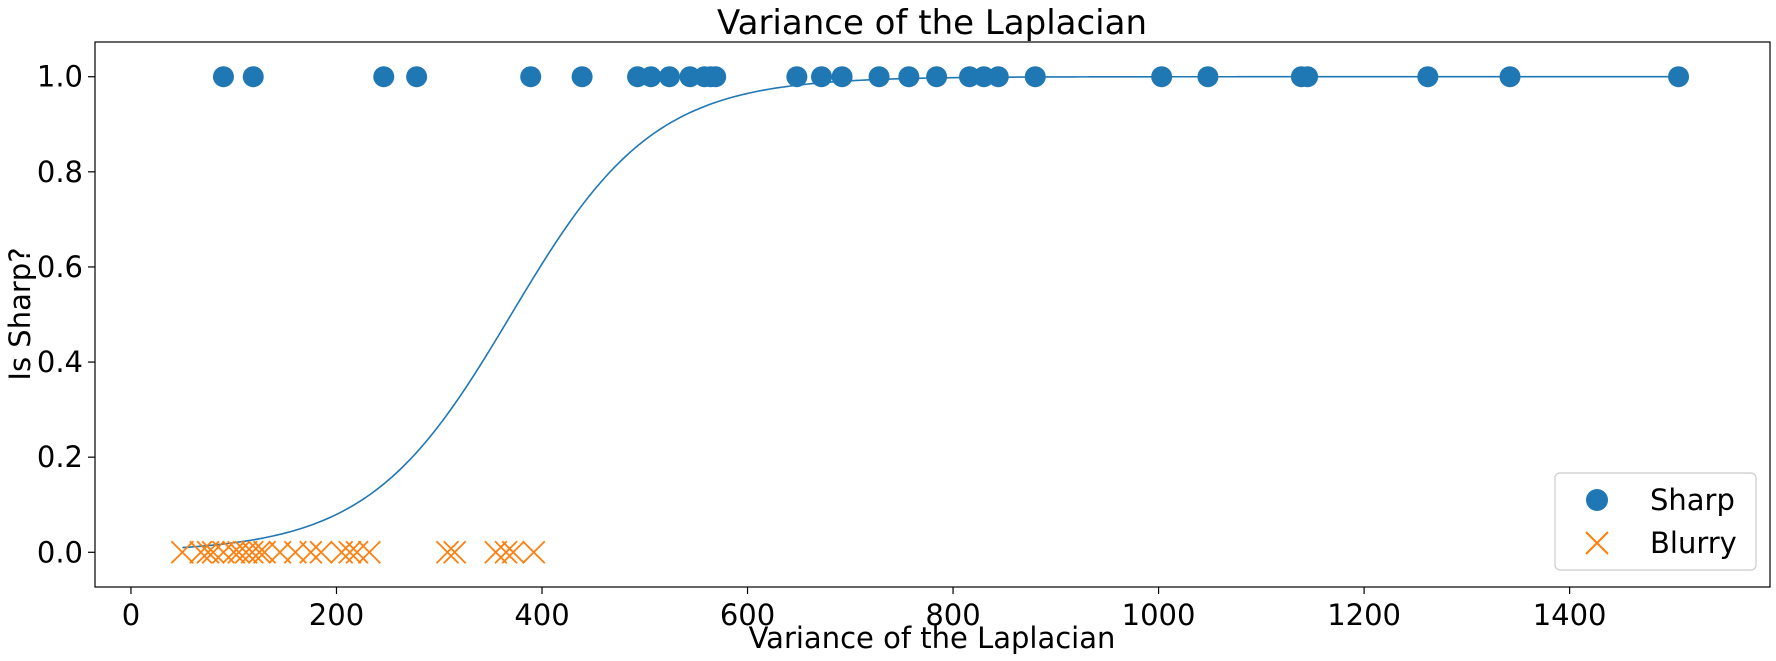 This screenshot has width=1776, height=661. I want to click on legend-label-sharp: Sharp, so click(1692, 500).